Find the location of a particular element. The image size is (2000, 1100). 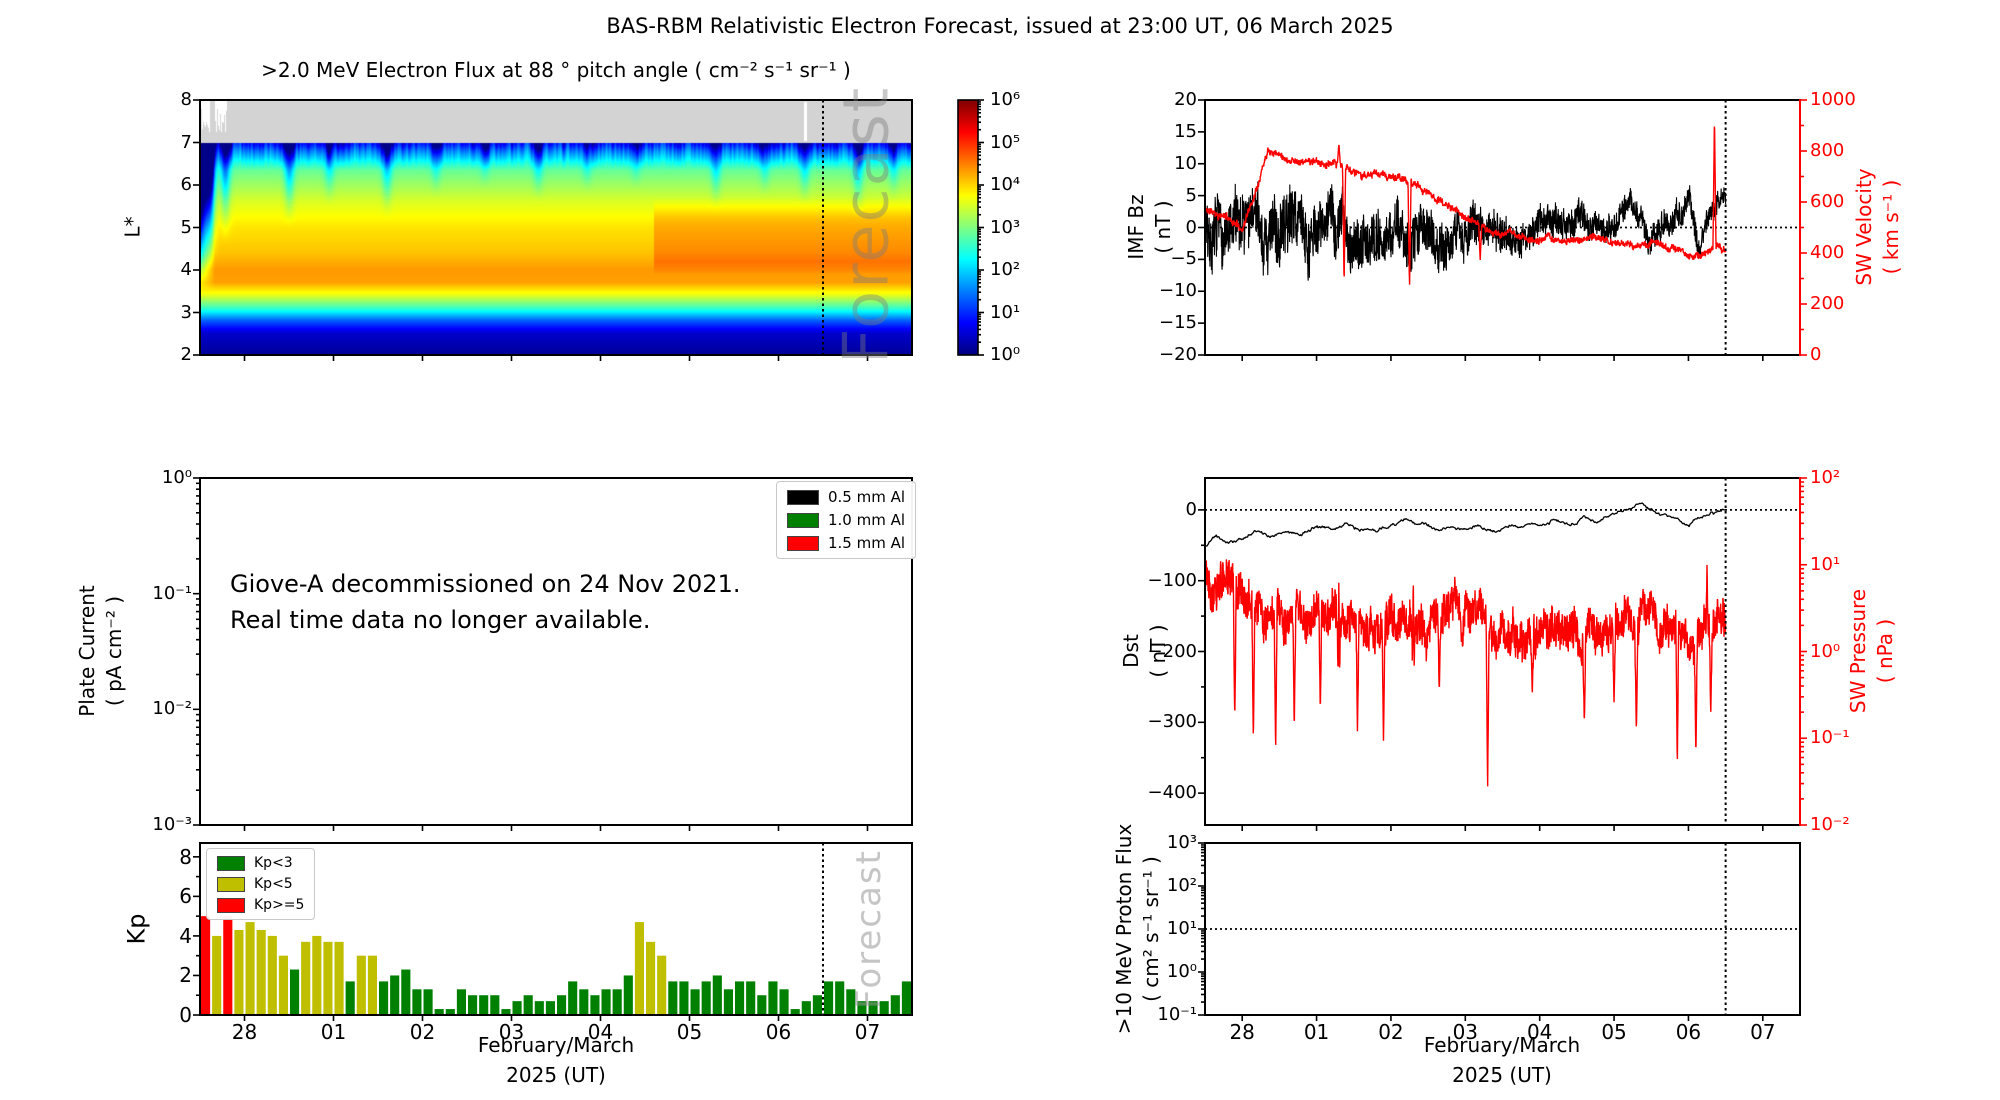

tick-label: 800 is located at coordinates (1827, 150).